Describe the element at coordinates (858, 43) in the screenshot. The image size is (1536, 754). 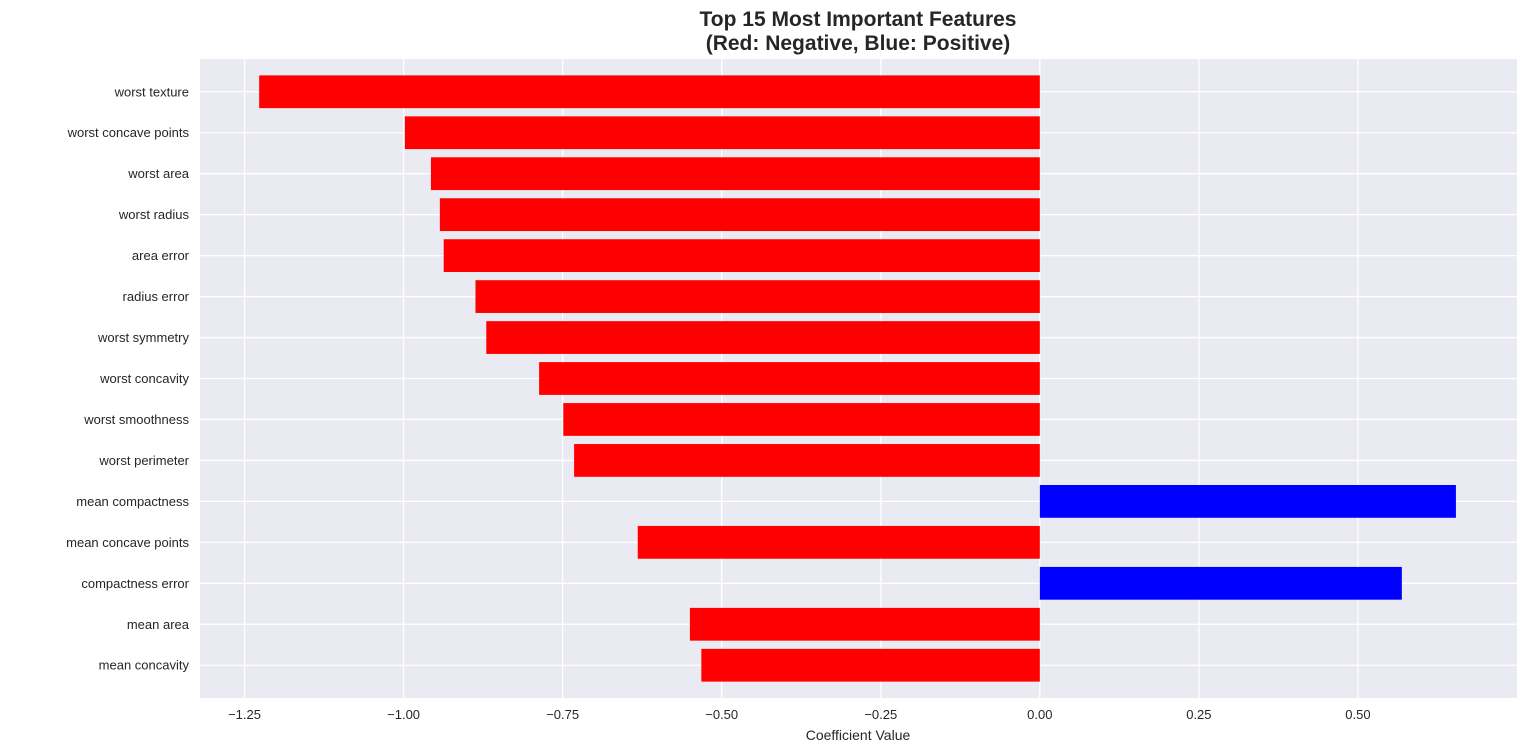
I see `chart-title-line-2: (Red: Negative, Blue: Positive)` at that location.